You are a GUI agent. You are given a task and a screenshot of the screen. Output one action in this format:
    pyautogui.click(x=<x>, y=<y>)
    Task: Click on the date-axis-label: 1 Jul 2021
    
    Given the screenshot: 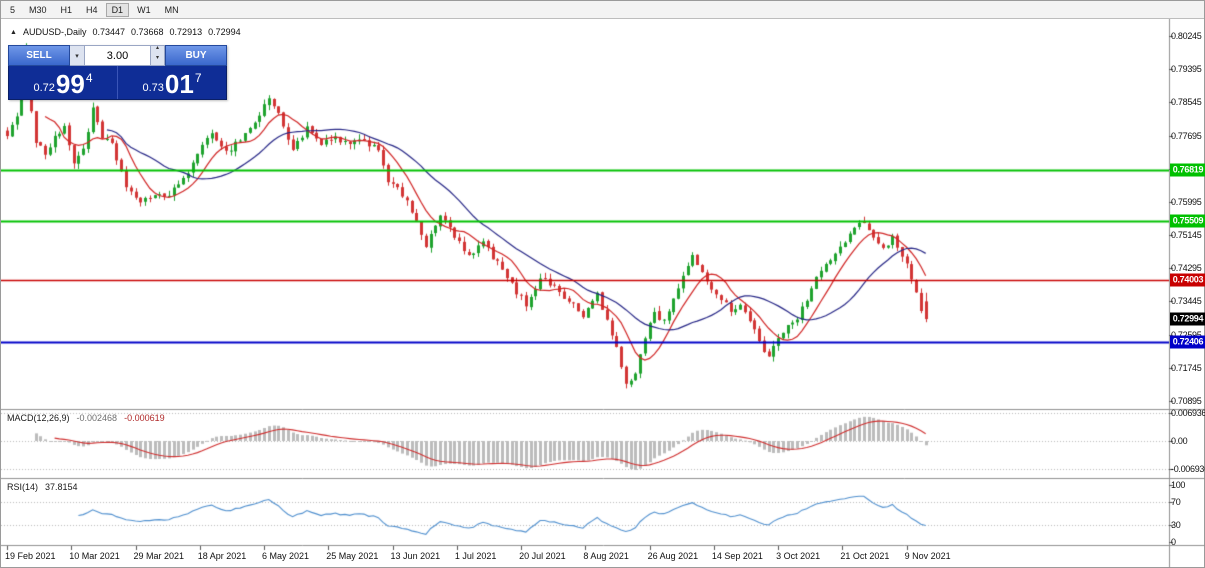 What is the action you would take?
    pyautogui.click(x=475, y=556)
    